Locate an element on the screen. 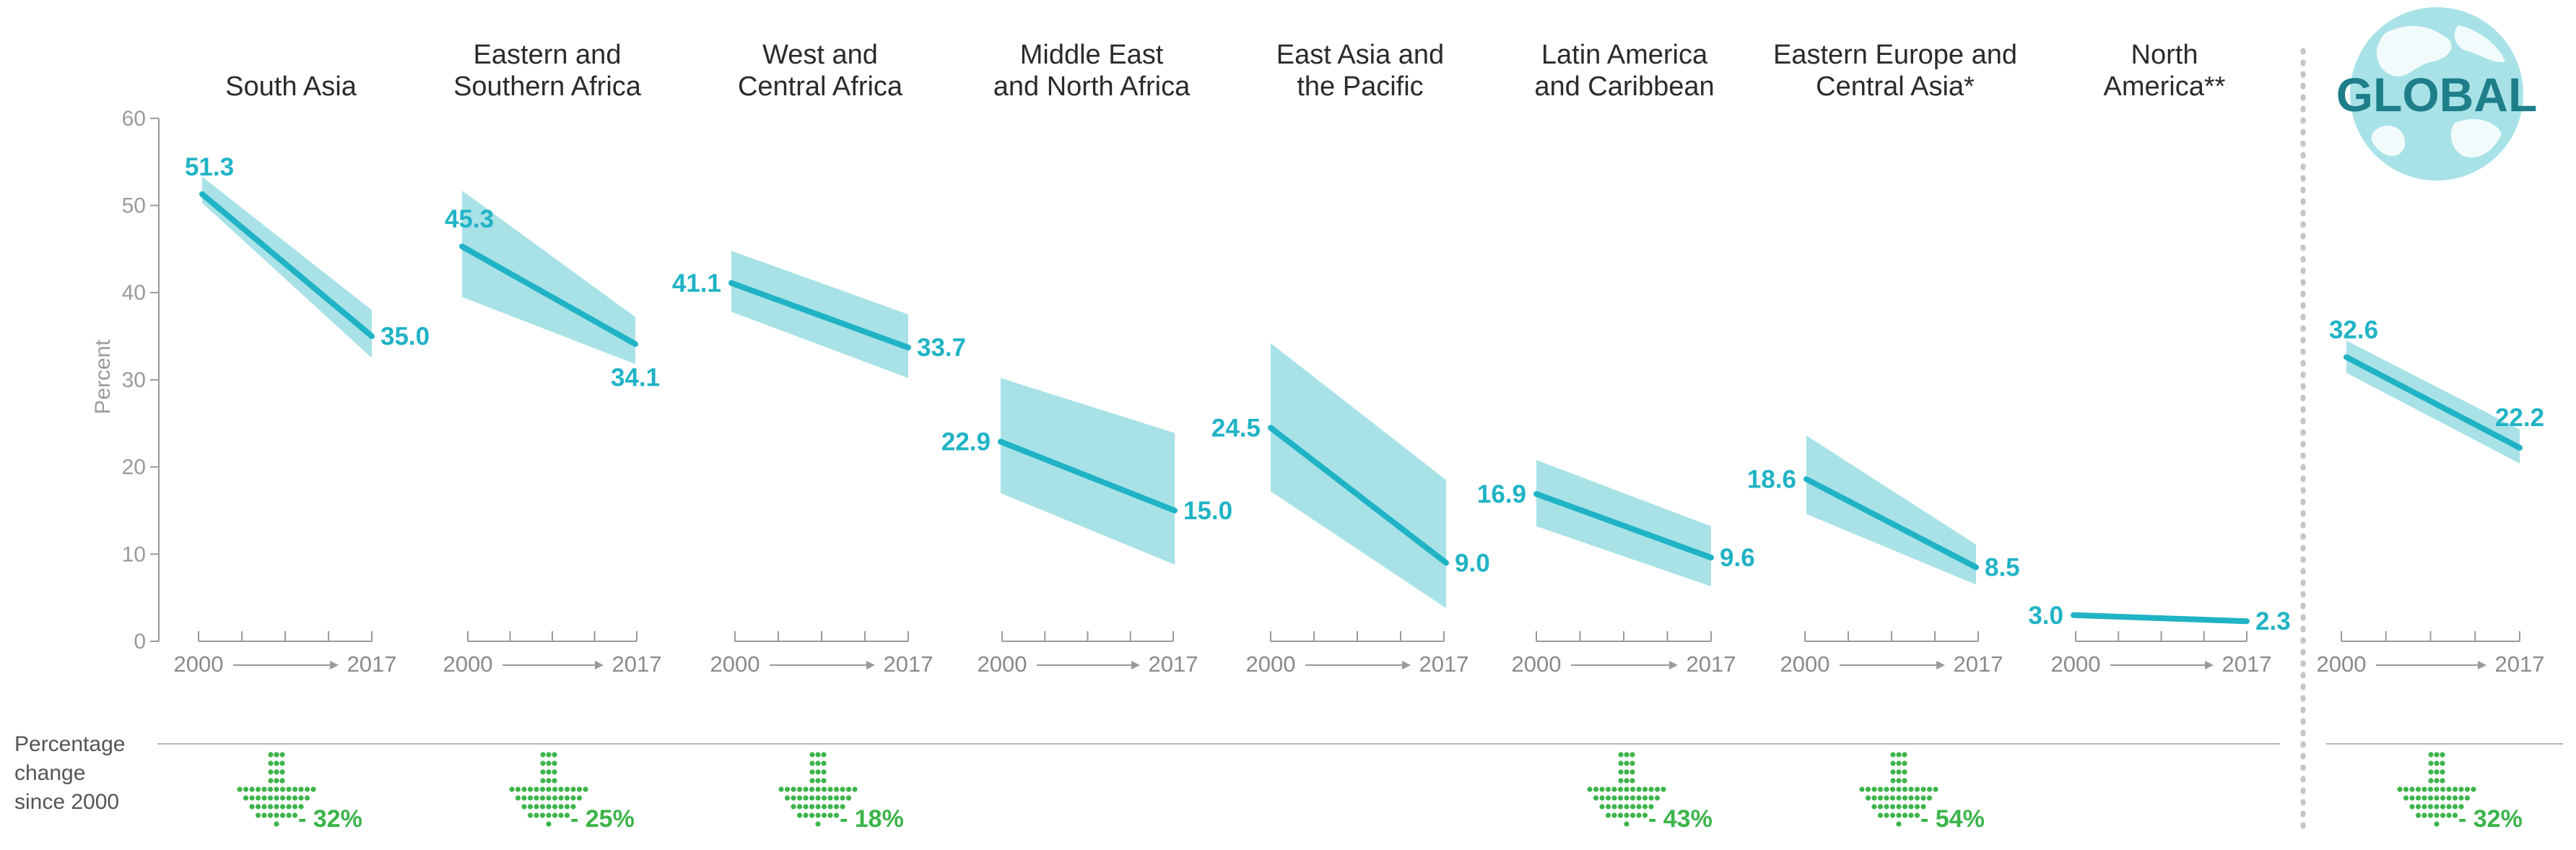  percentage-change-label-line: Percentage is located at coordinates (69, 744).